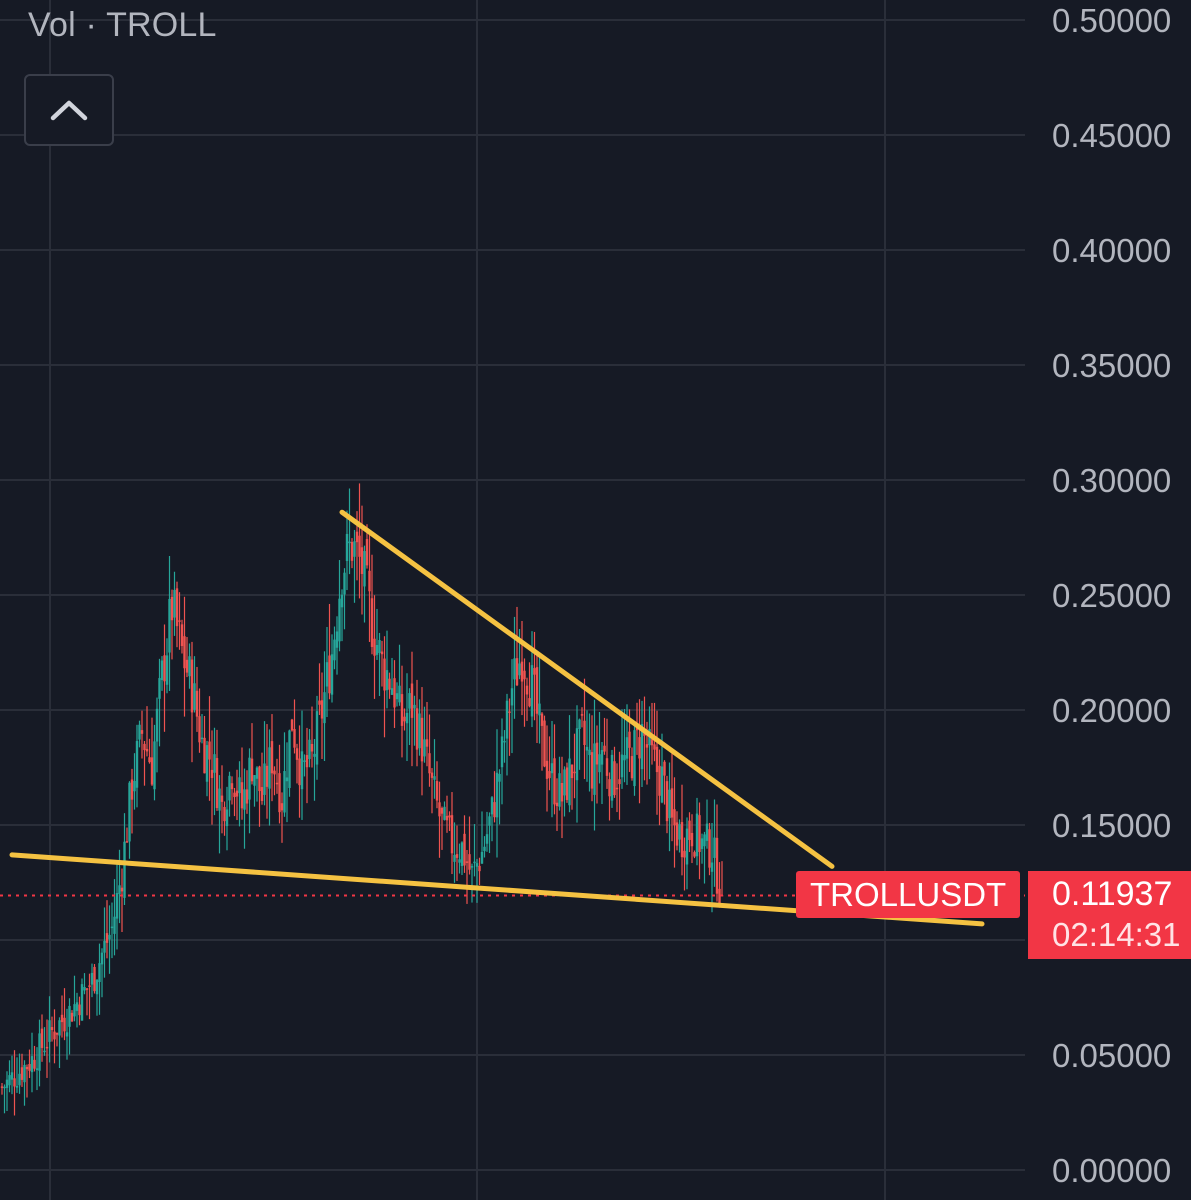 The image size is (1191, 1200). I want to click on y-tick-label: 0.45000, so click(1111, 135).